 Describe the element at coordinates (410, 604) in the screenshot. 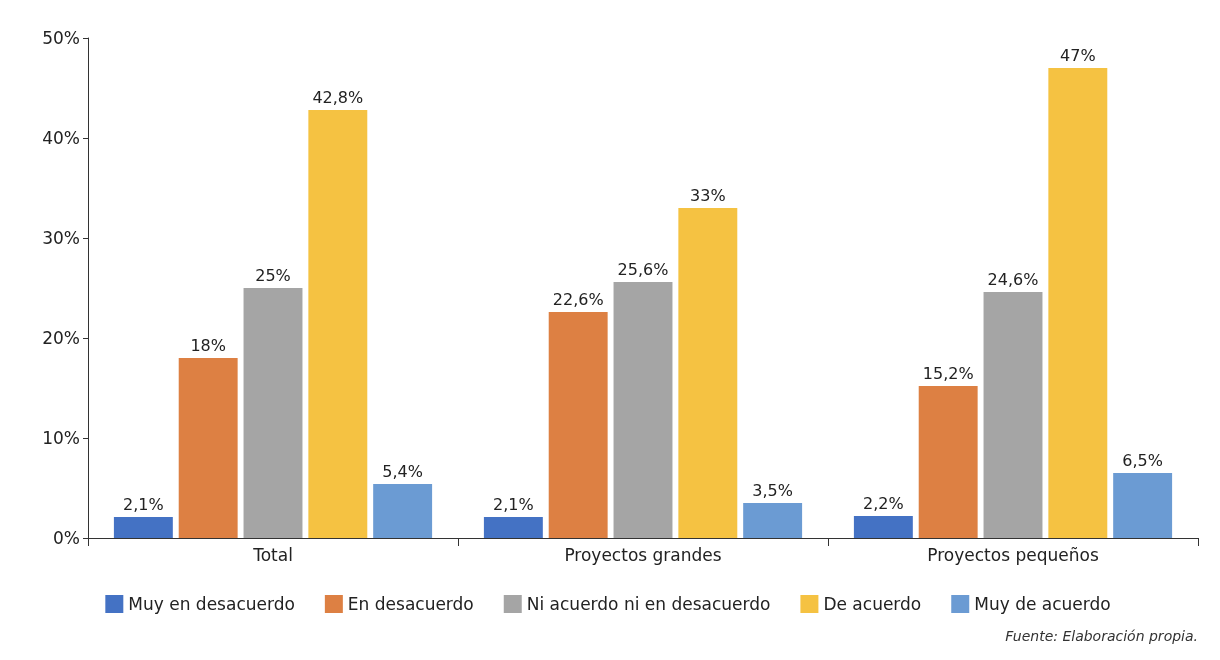

I see `legend-label: En desacuerdo` at that location.